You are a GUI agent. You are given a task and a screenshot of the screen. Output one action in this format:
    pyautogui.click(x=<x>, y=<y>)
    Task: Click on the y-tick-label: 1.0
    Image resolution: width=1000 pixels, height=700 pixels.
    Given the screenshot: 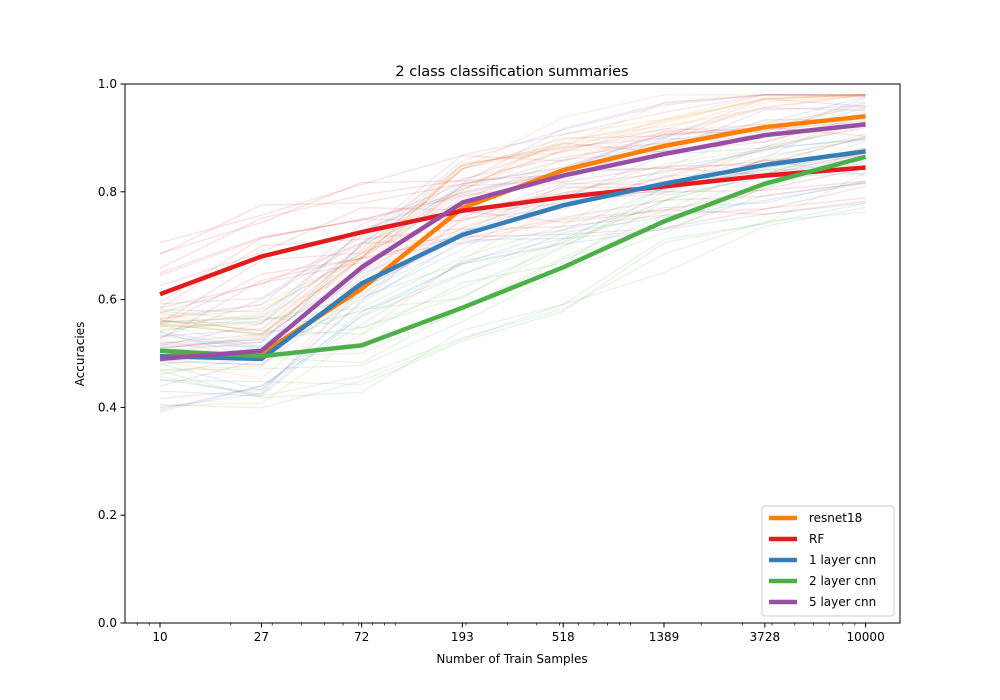 What is the action you would take?
    pyautogui.click(x=107, y=84)
    